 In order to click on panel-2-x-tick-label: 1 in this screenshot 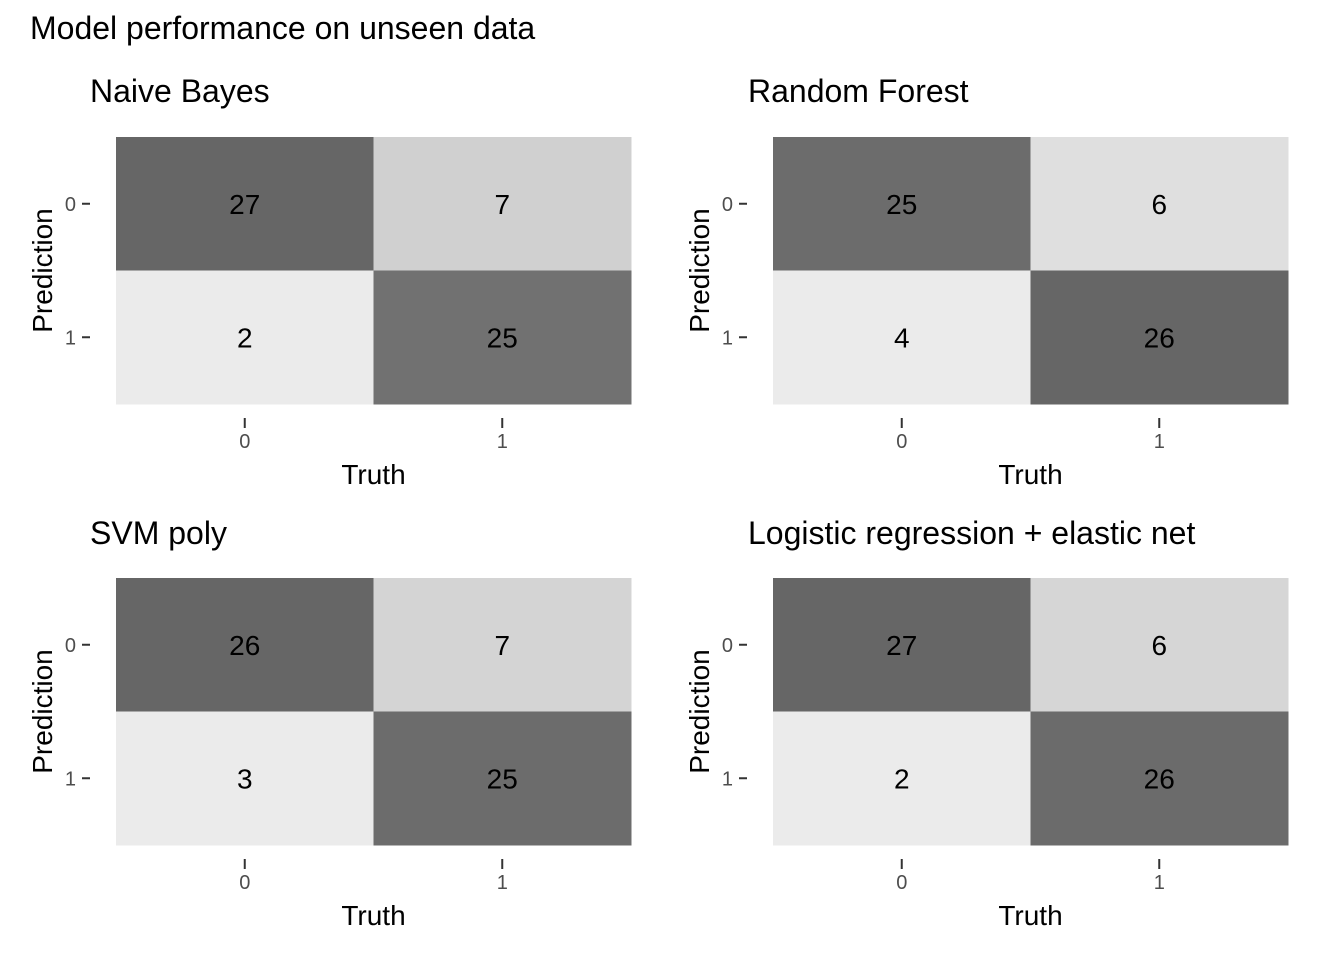, I will do `click(1159, 442)`.